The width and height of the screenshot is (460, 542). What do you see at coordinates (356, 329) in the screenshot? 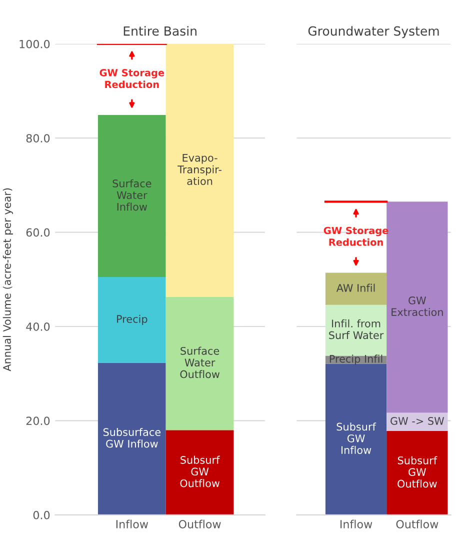
I see `series-label: Infil. from Surf Water` at bounding box center [356, 329].